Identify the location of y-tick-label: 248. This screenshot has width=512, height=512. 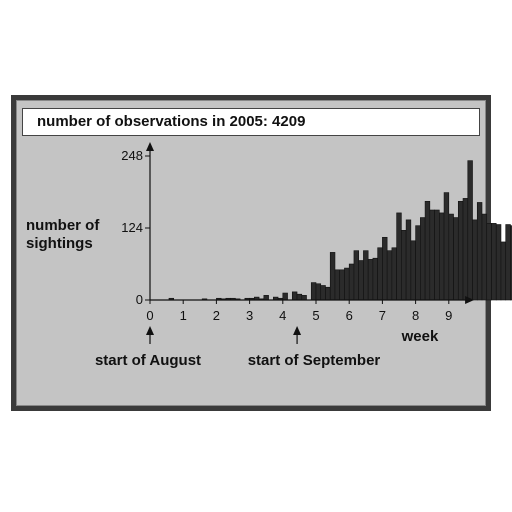
(132, 155).